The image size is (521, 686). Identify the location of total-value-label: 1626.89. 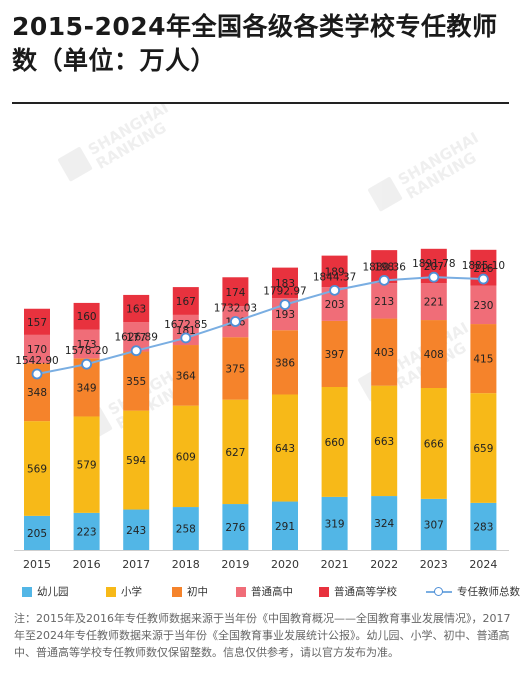
(135, 338).